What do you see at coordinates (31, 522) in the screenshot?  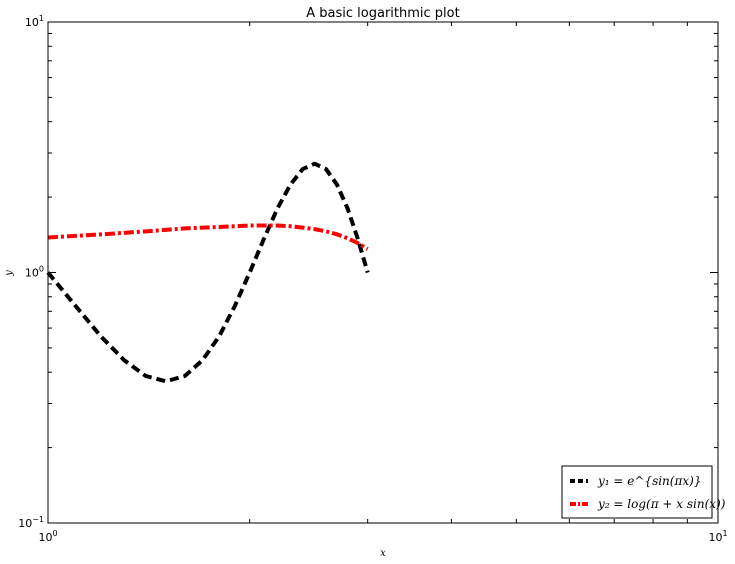 I see `y-tick-label: 10⁻¹` at bounding box center [31, 522].